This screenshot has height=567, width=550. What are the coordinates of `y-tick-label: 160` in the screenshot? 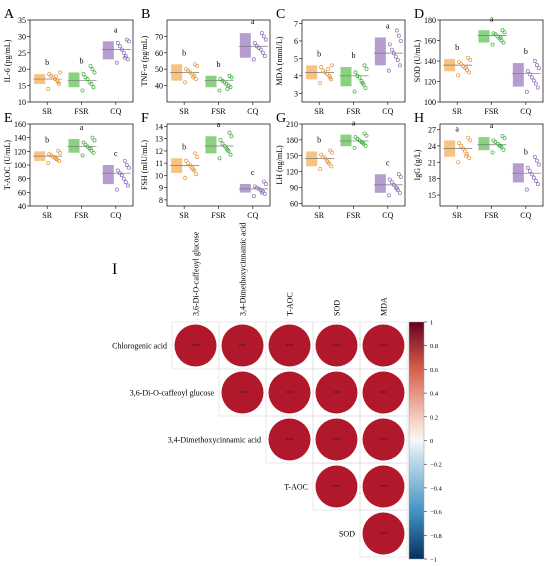 It's located at (20, 124).